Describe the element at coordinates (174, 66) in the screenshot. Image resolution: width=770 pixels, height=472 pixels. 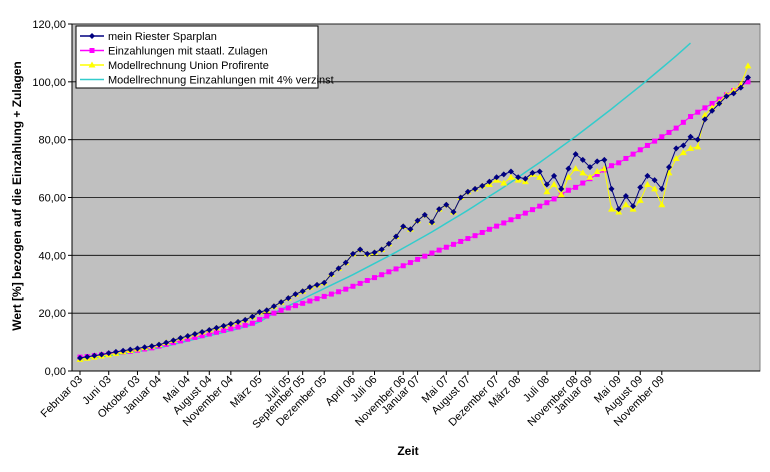
I see `legend-item: Modellrechnung Union Profirente` at that location.